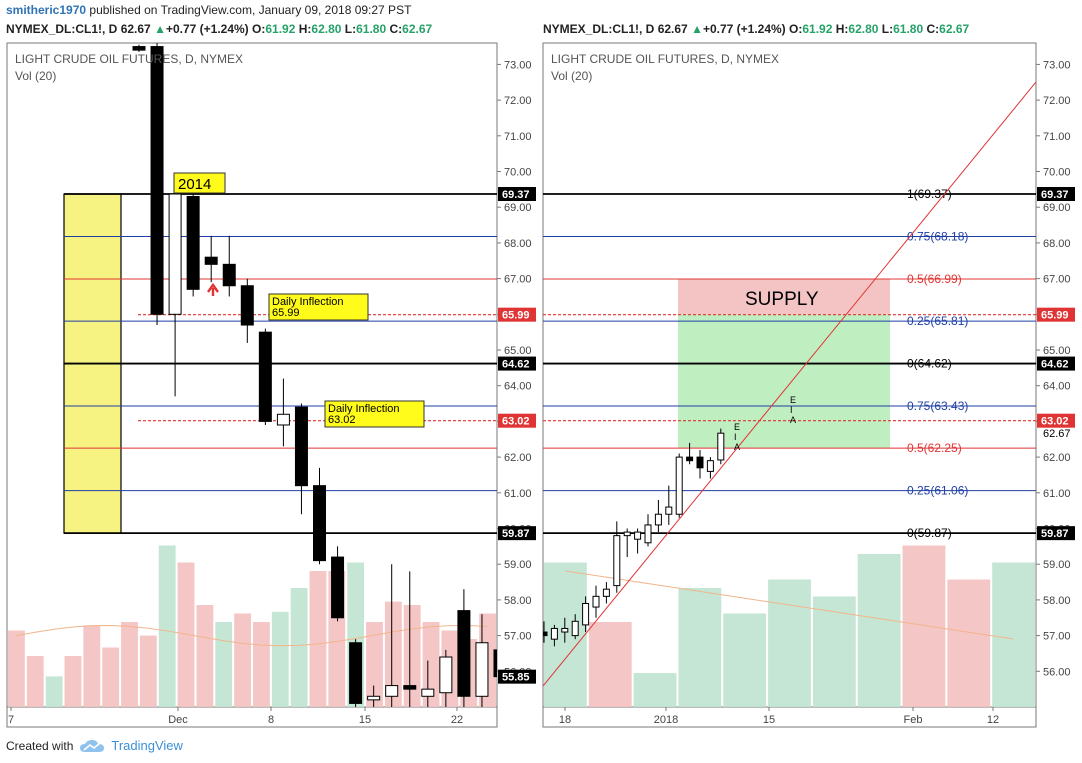  I want to click on change: +0.77 (+1.24%), so click(207, 29).